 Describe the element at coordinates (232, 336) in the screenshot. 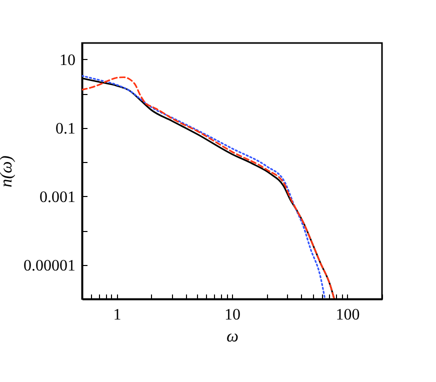

I see `x-axis-title: ω` at that location.